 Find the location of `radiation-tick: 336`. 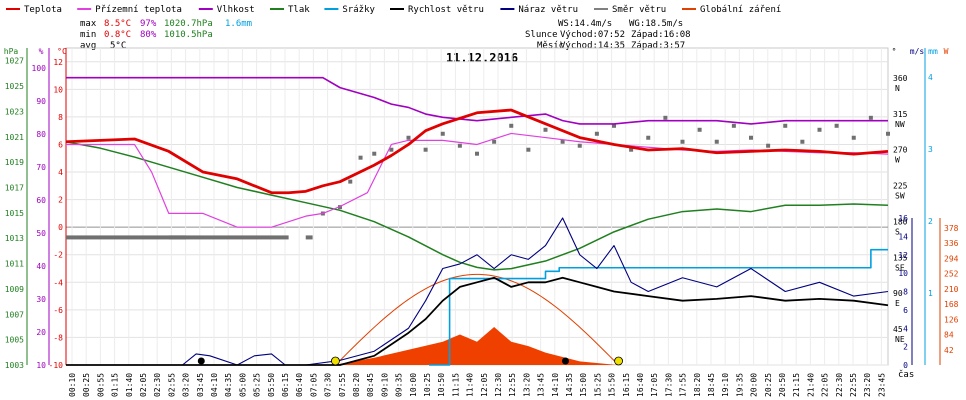

radiation-tick: 336 is located at coordinates (951, 243).